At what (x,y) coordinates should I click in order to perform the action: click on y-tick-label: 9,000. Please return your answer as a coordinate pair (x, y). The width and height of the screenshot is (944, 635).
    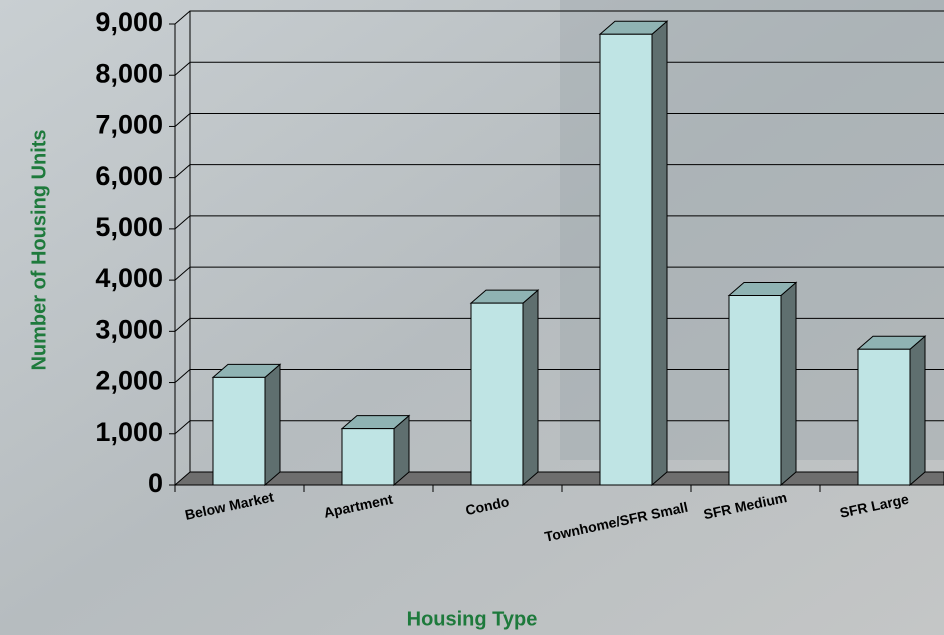
    Looking at the image, I should click on (129, 22).